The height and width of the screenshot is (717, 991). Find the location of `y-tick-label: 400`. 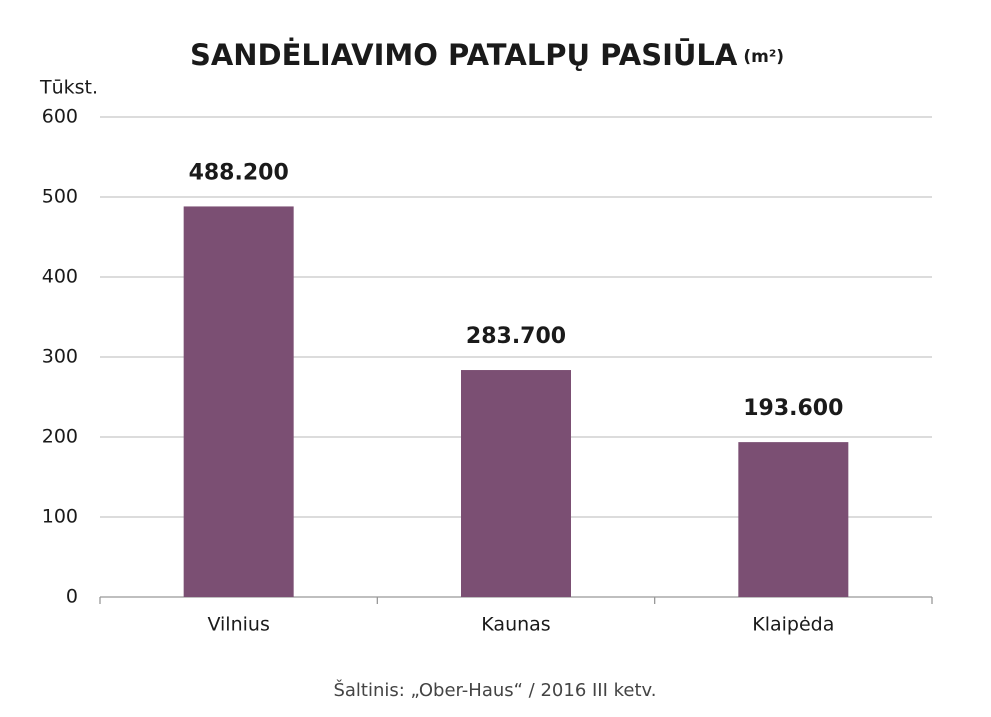

y-tick-label: 400 is located at coordinates (60, 277).